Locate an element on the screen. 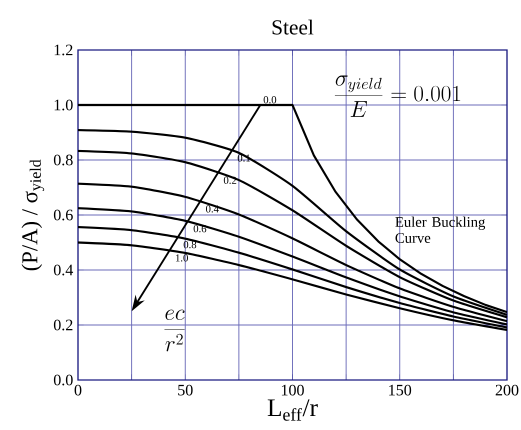  series-label: 0.0 is located at coordinates (270, 100).